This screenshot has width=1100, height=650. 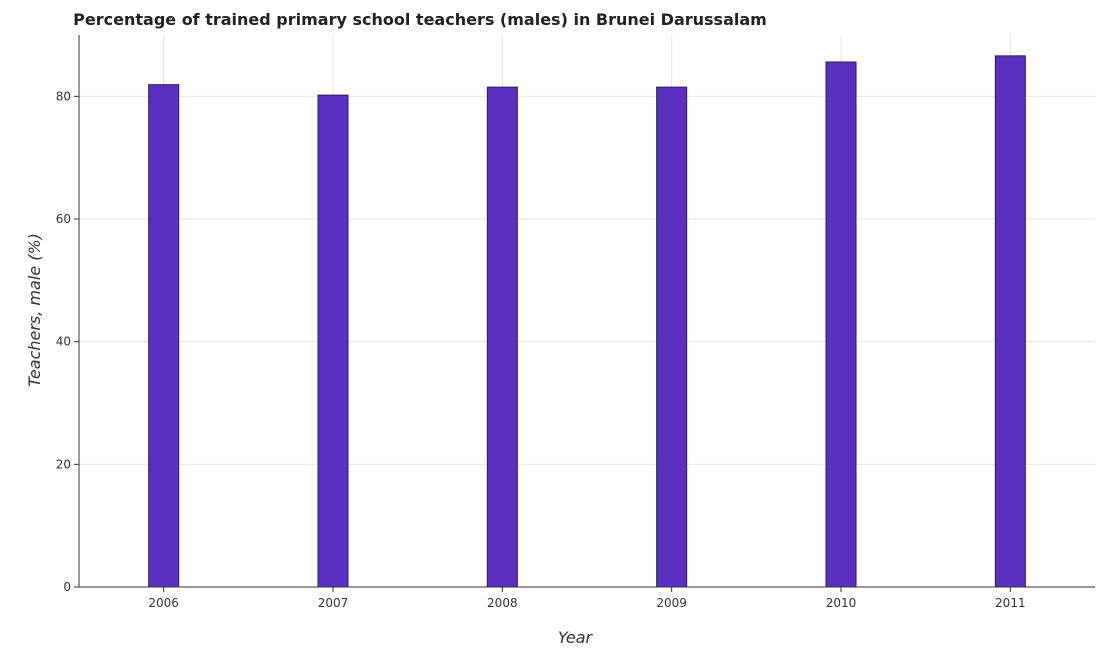 I want to click on x-tick-label: 2006, so click(x=163, y=603).